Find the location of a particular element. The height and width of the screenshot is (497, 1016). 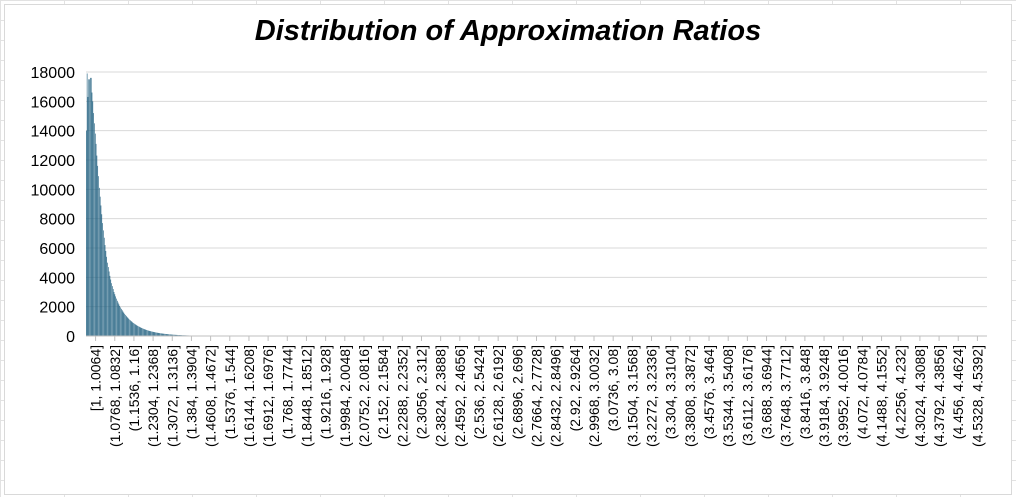

x-tick-label: (2.92, 2.9264] is located at coordinates (575, 388).